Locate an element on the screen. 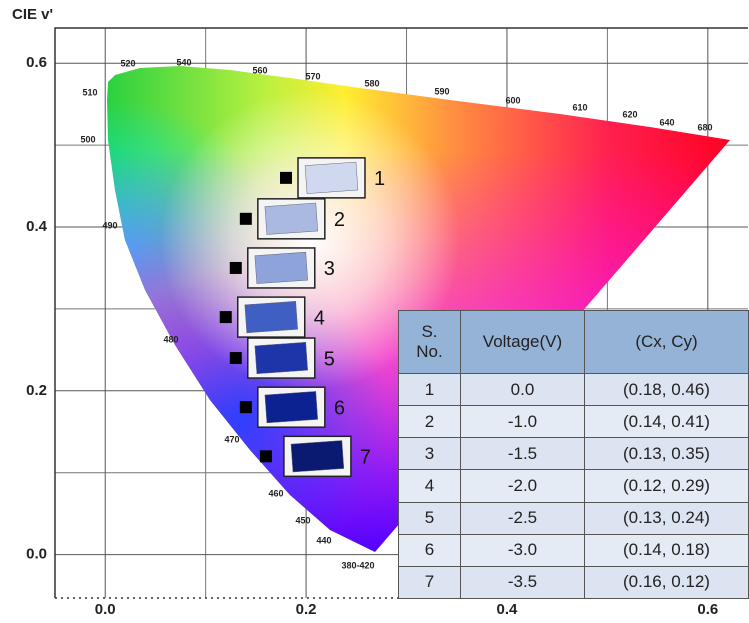  wavelength-label: 620 is located at coordinates (629, 114).